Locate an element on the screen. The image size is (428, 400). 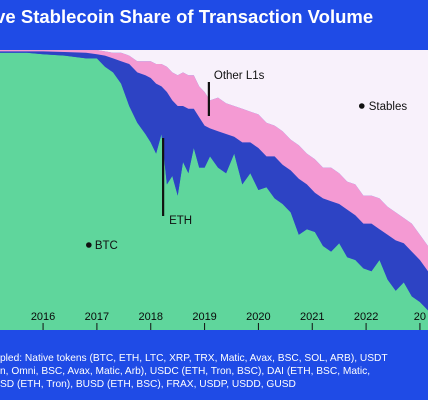
btc-label: BTC is located at coordinates (106, 246).